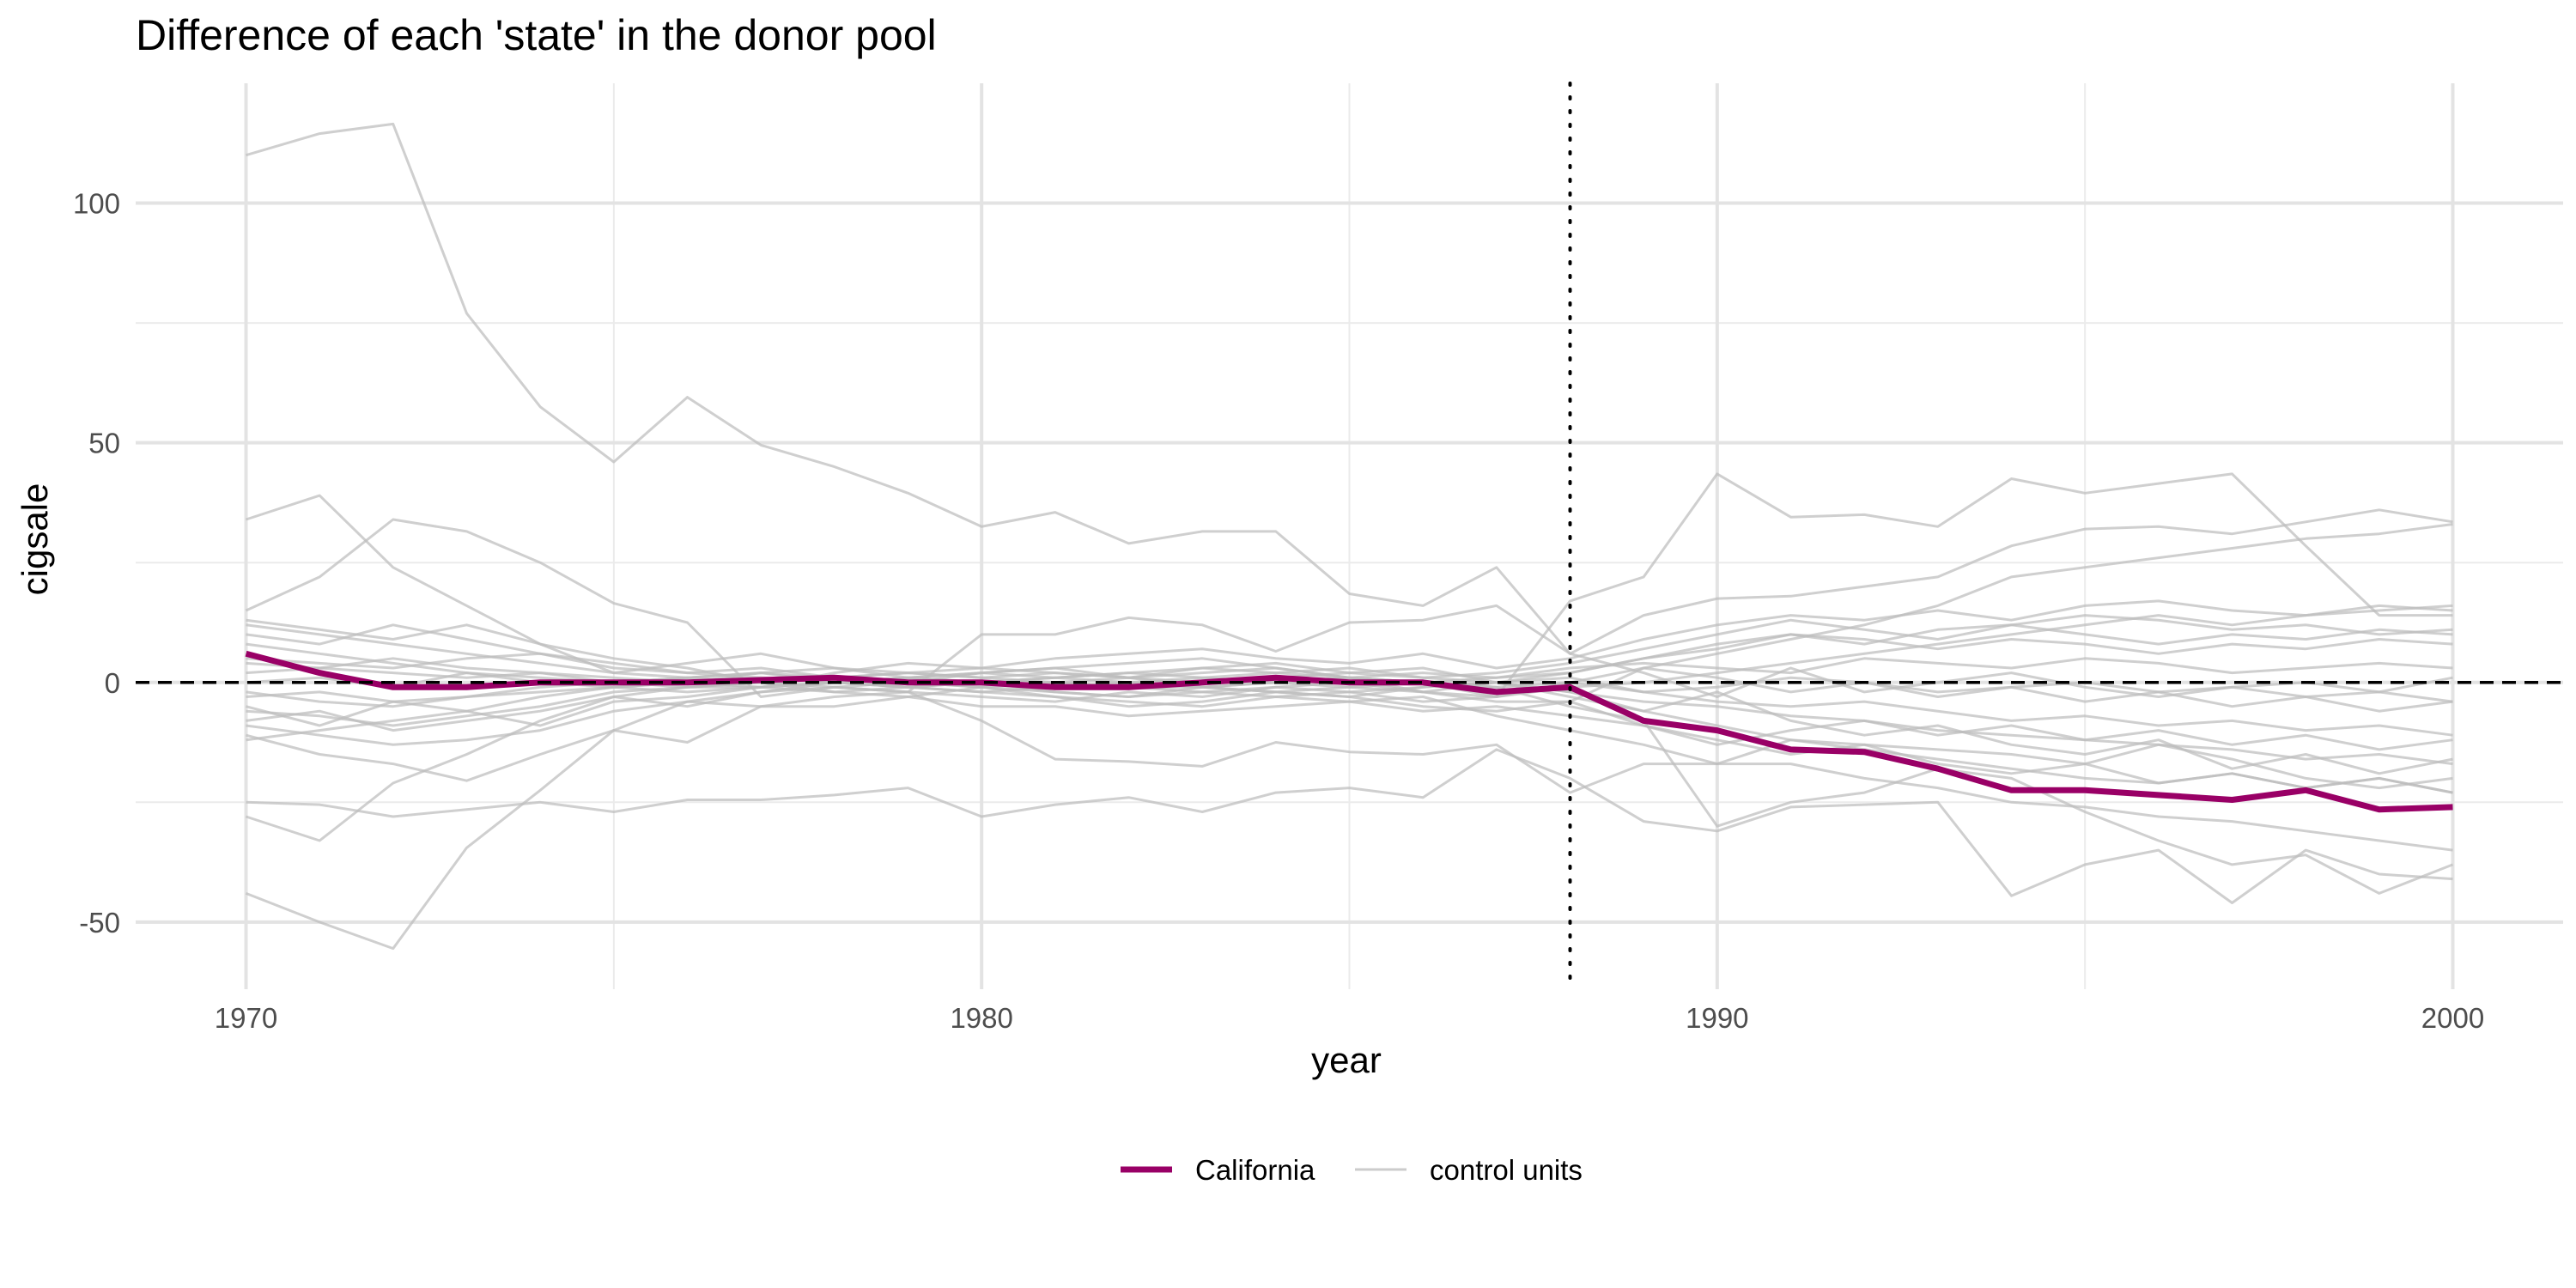  I want to click on legend-label-control-units: control units, so click(1506, 1170).